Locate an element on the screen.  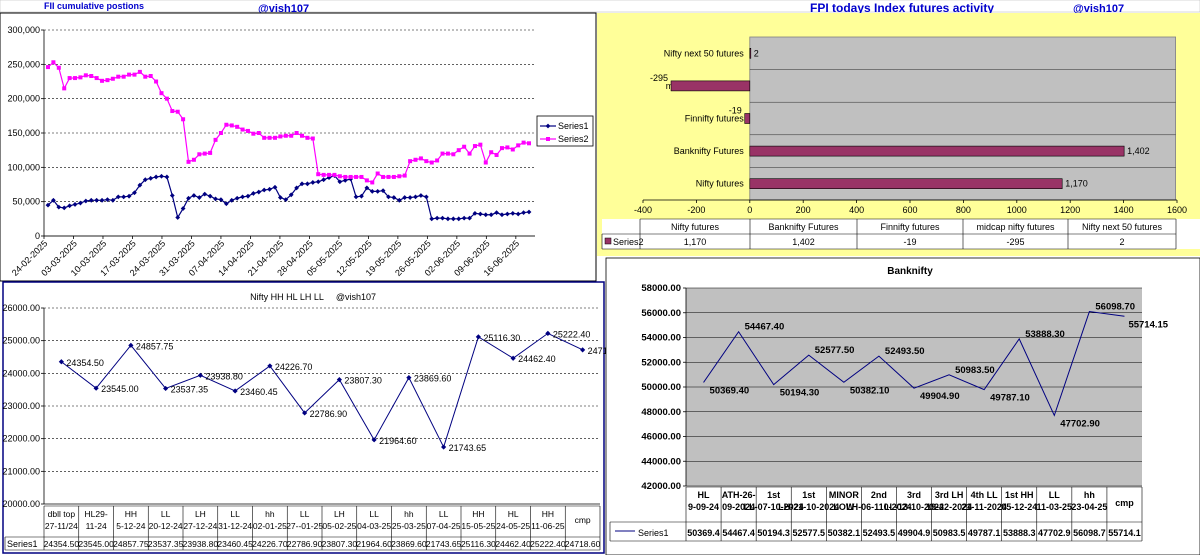
fpi-x-tick-label: 0 is located at coordinates (749, 210).